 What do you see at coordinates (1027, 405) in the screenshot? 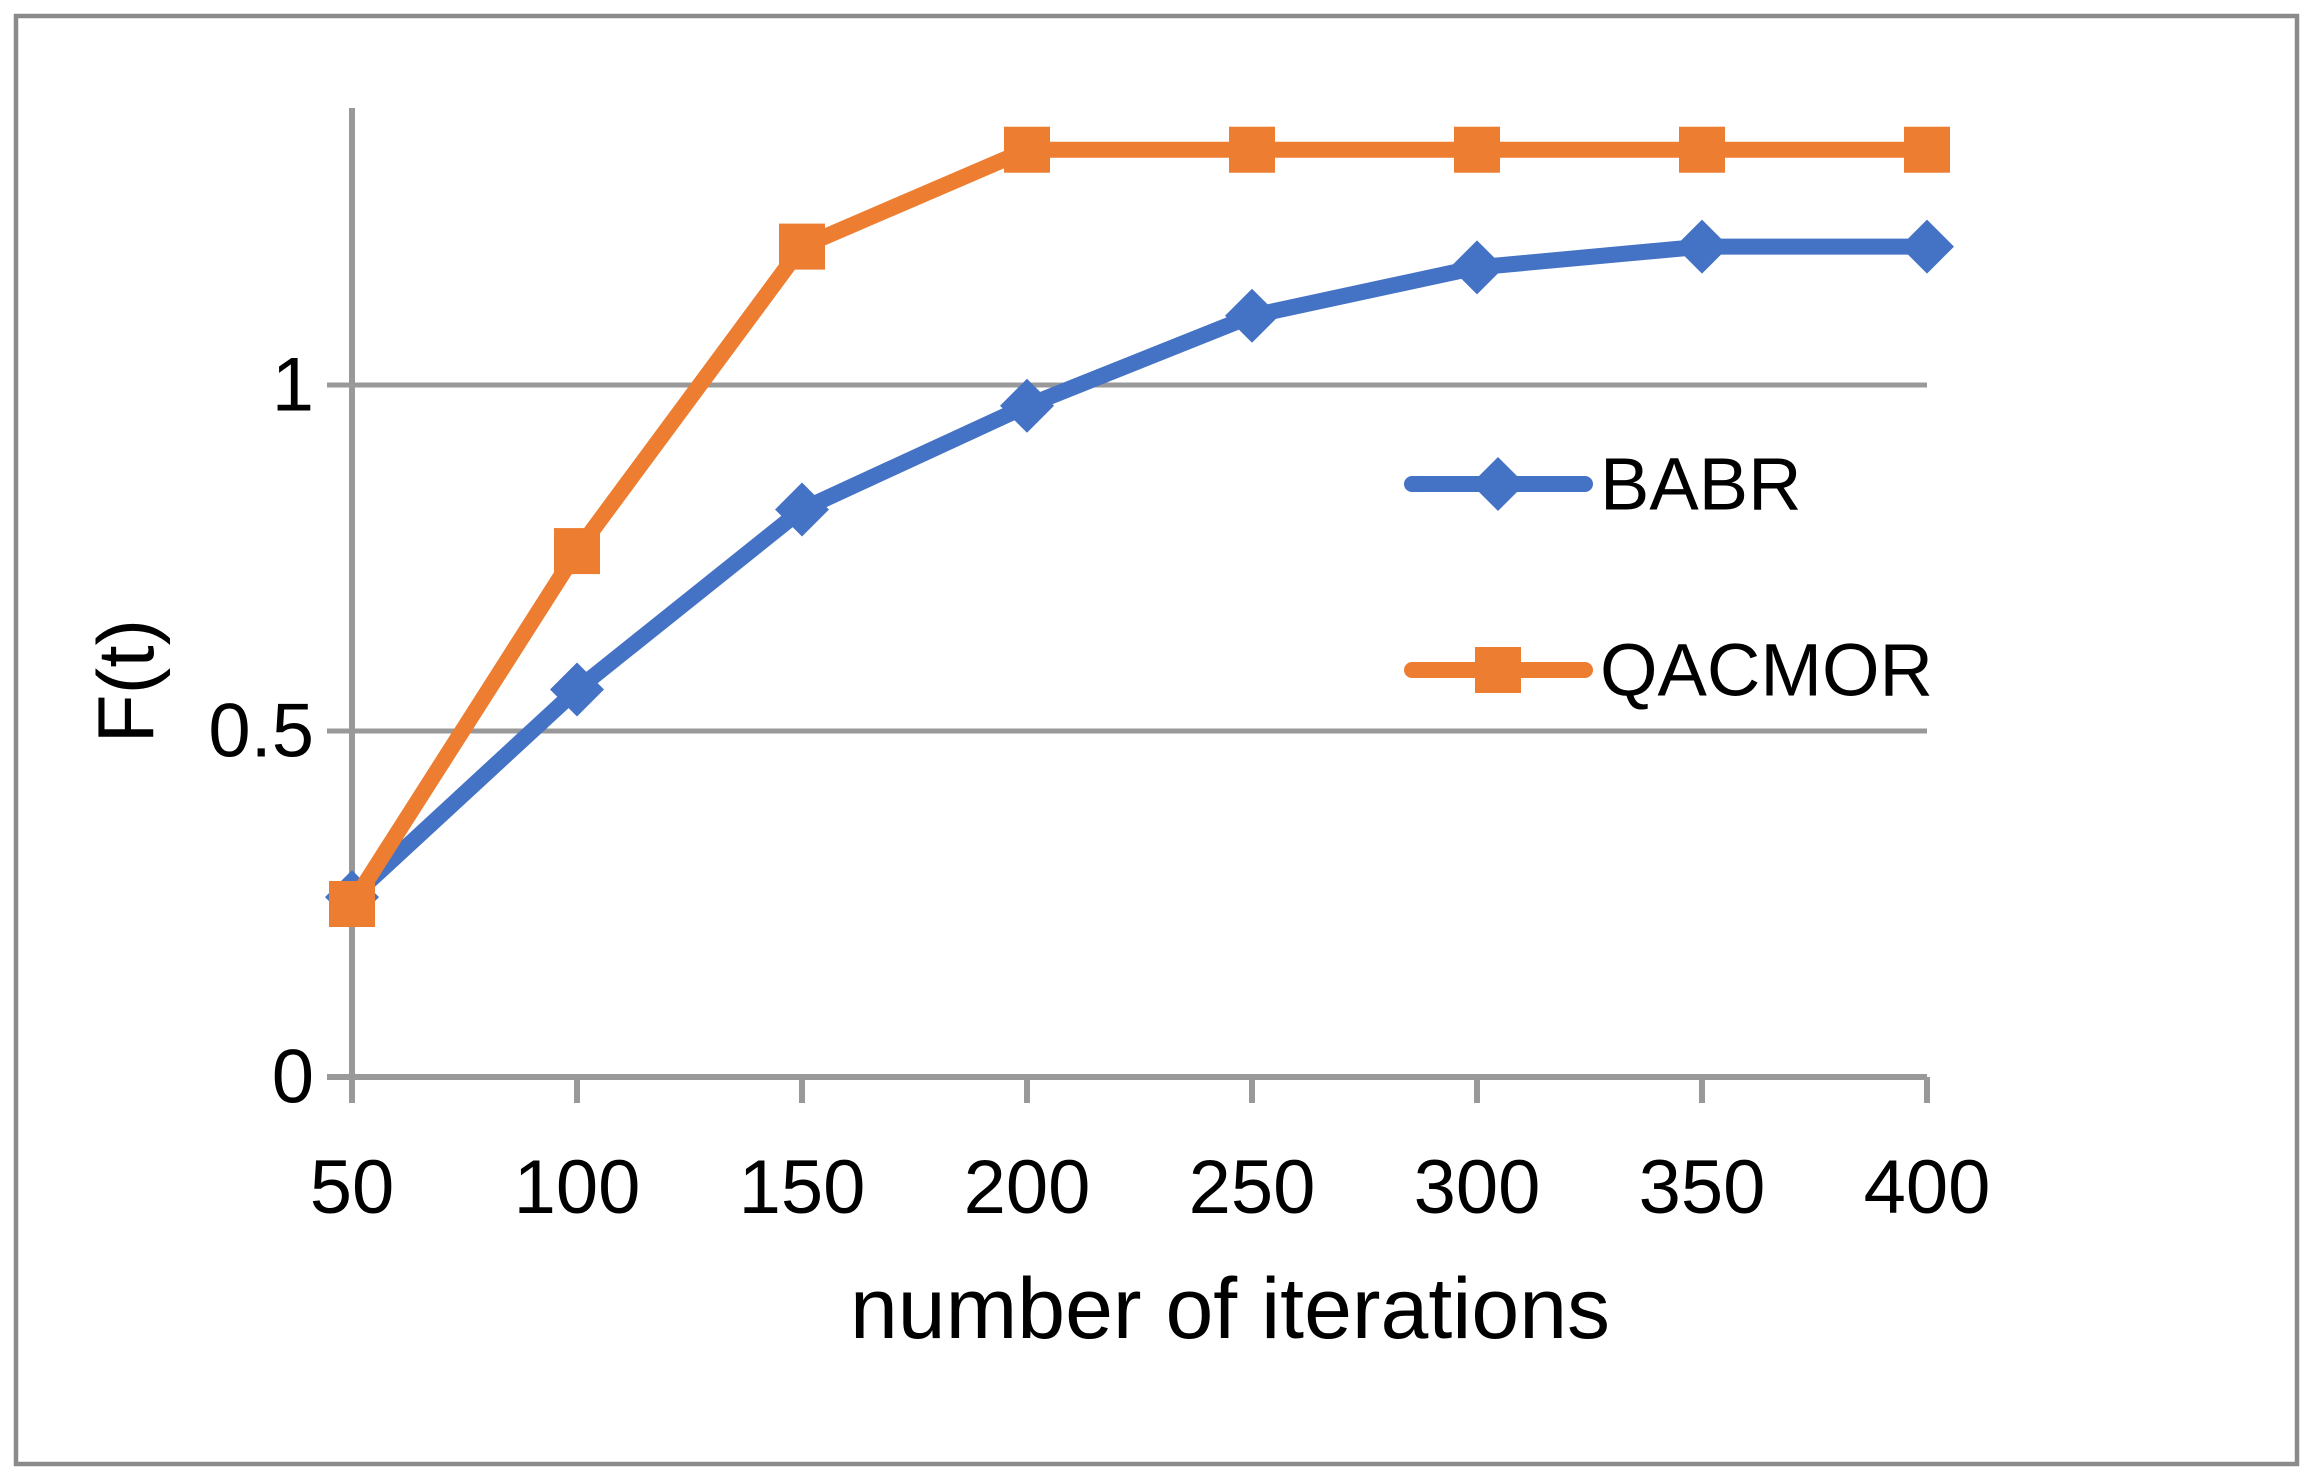
I see `series-marker-babr-x200` at bounding box center [1027, 405].